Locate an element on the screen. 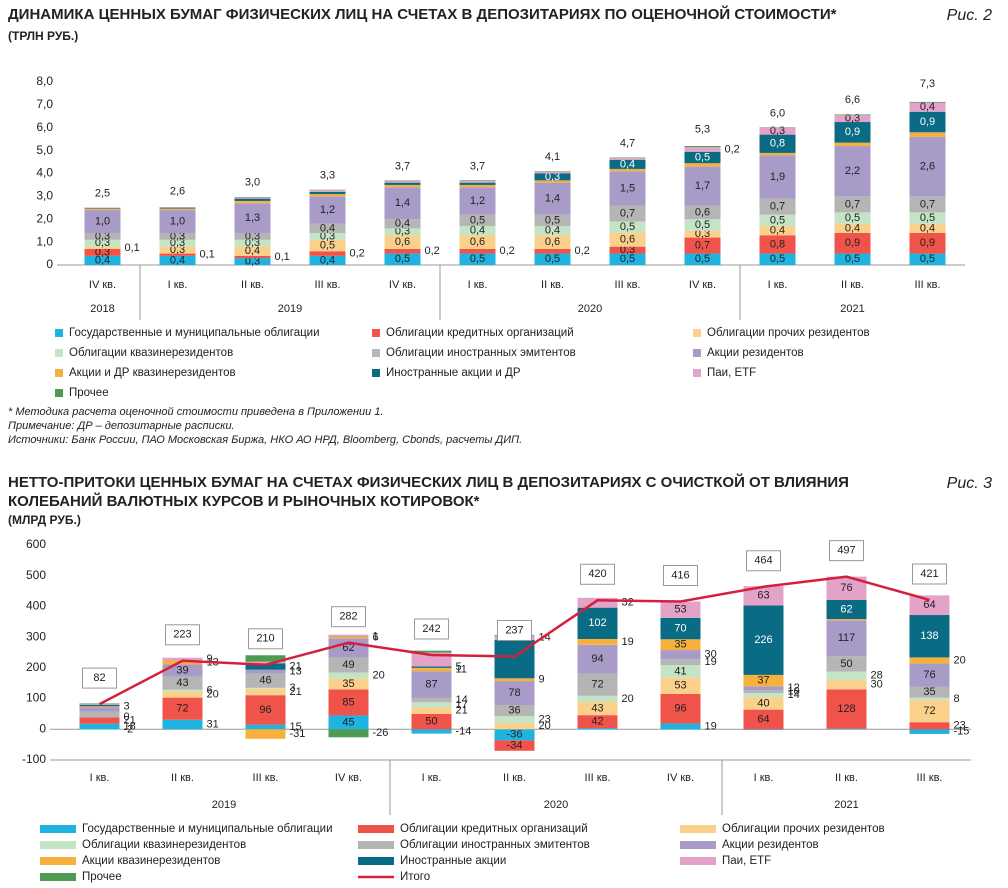 The image size is (1008, 888). data-label: -34 is located at coordinates (515, 745).